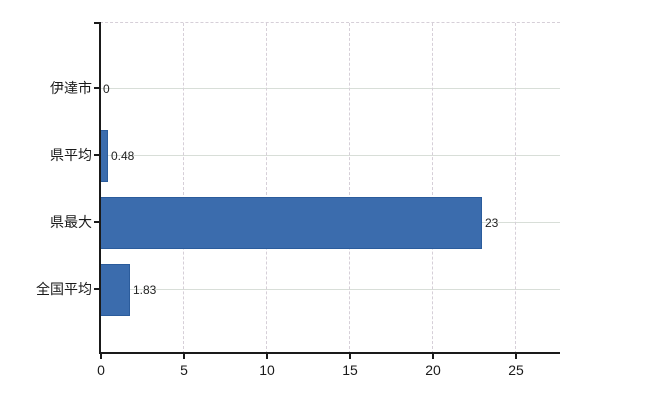 The width and height of the screenshot is (650, 400). Describe the element at coordinates (71, 222) in the screenshot. I see `category-label: 県最大` at that location.